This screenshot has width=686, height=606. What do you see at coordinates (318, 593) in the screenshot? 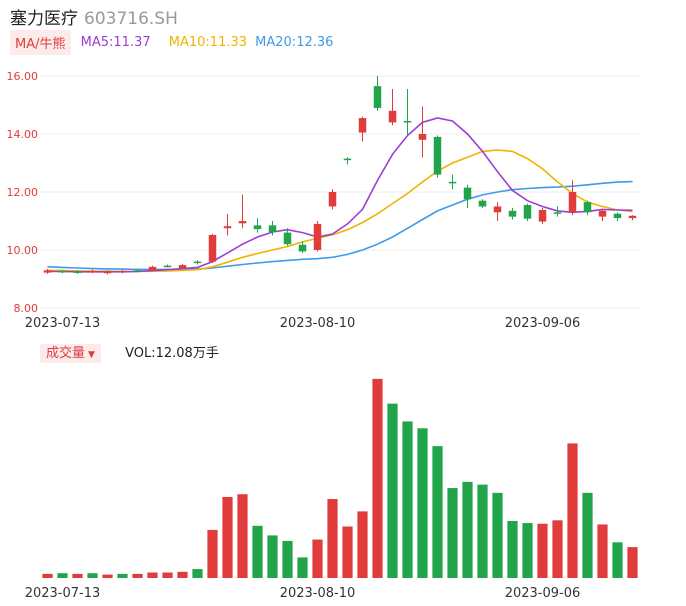
I see `volume-x-tick-label: 2023-08-10` at bounding box center [318, 593].